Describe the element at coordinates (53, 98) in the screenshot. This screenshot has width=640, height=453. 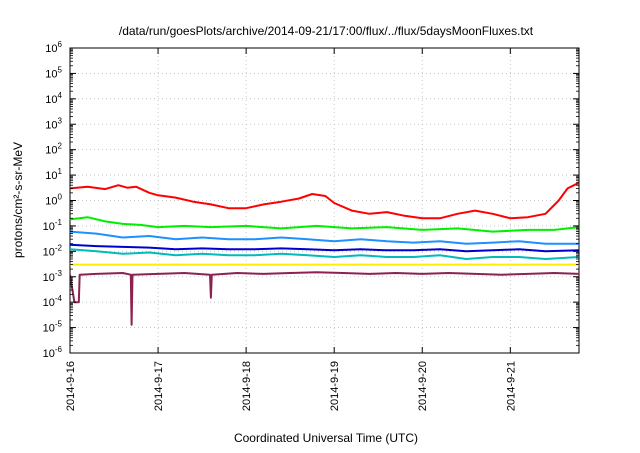
I see `y-tick-label: 10⁴` at that location.